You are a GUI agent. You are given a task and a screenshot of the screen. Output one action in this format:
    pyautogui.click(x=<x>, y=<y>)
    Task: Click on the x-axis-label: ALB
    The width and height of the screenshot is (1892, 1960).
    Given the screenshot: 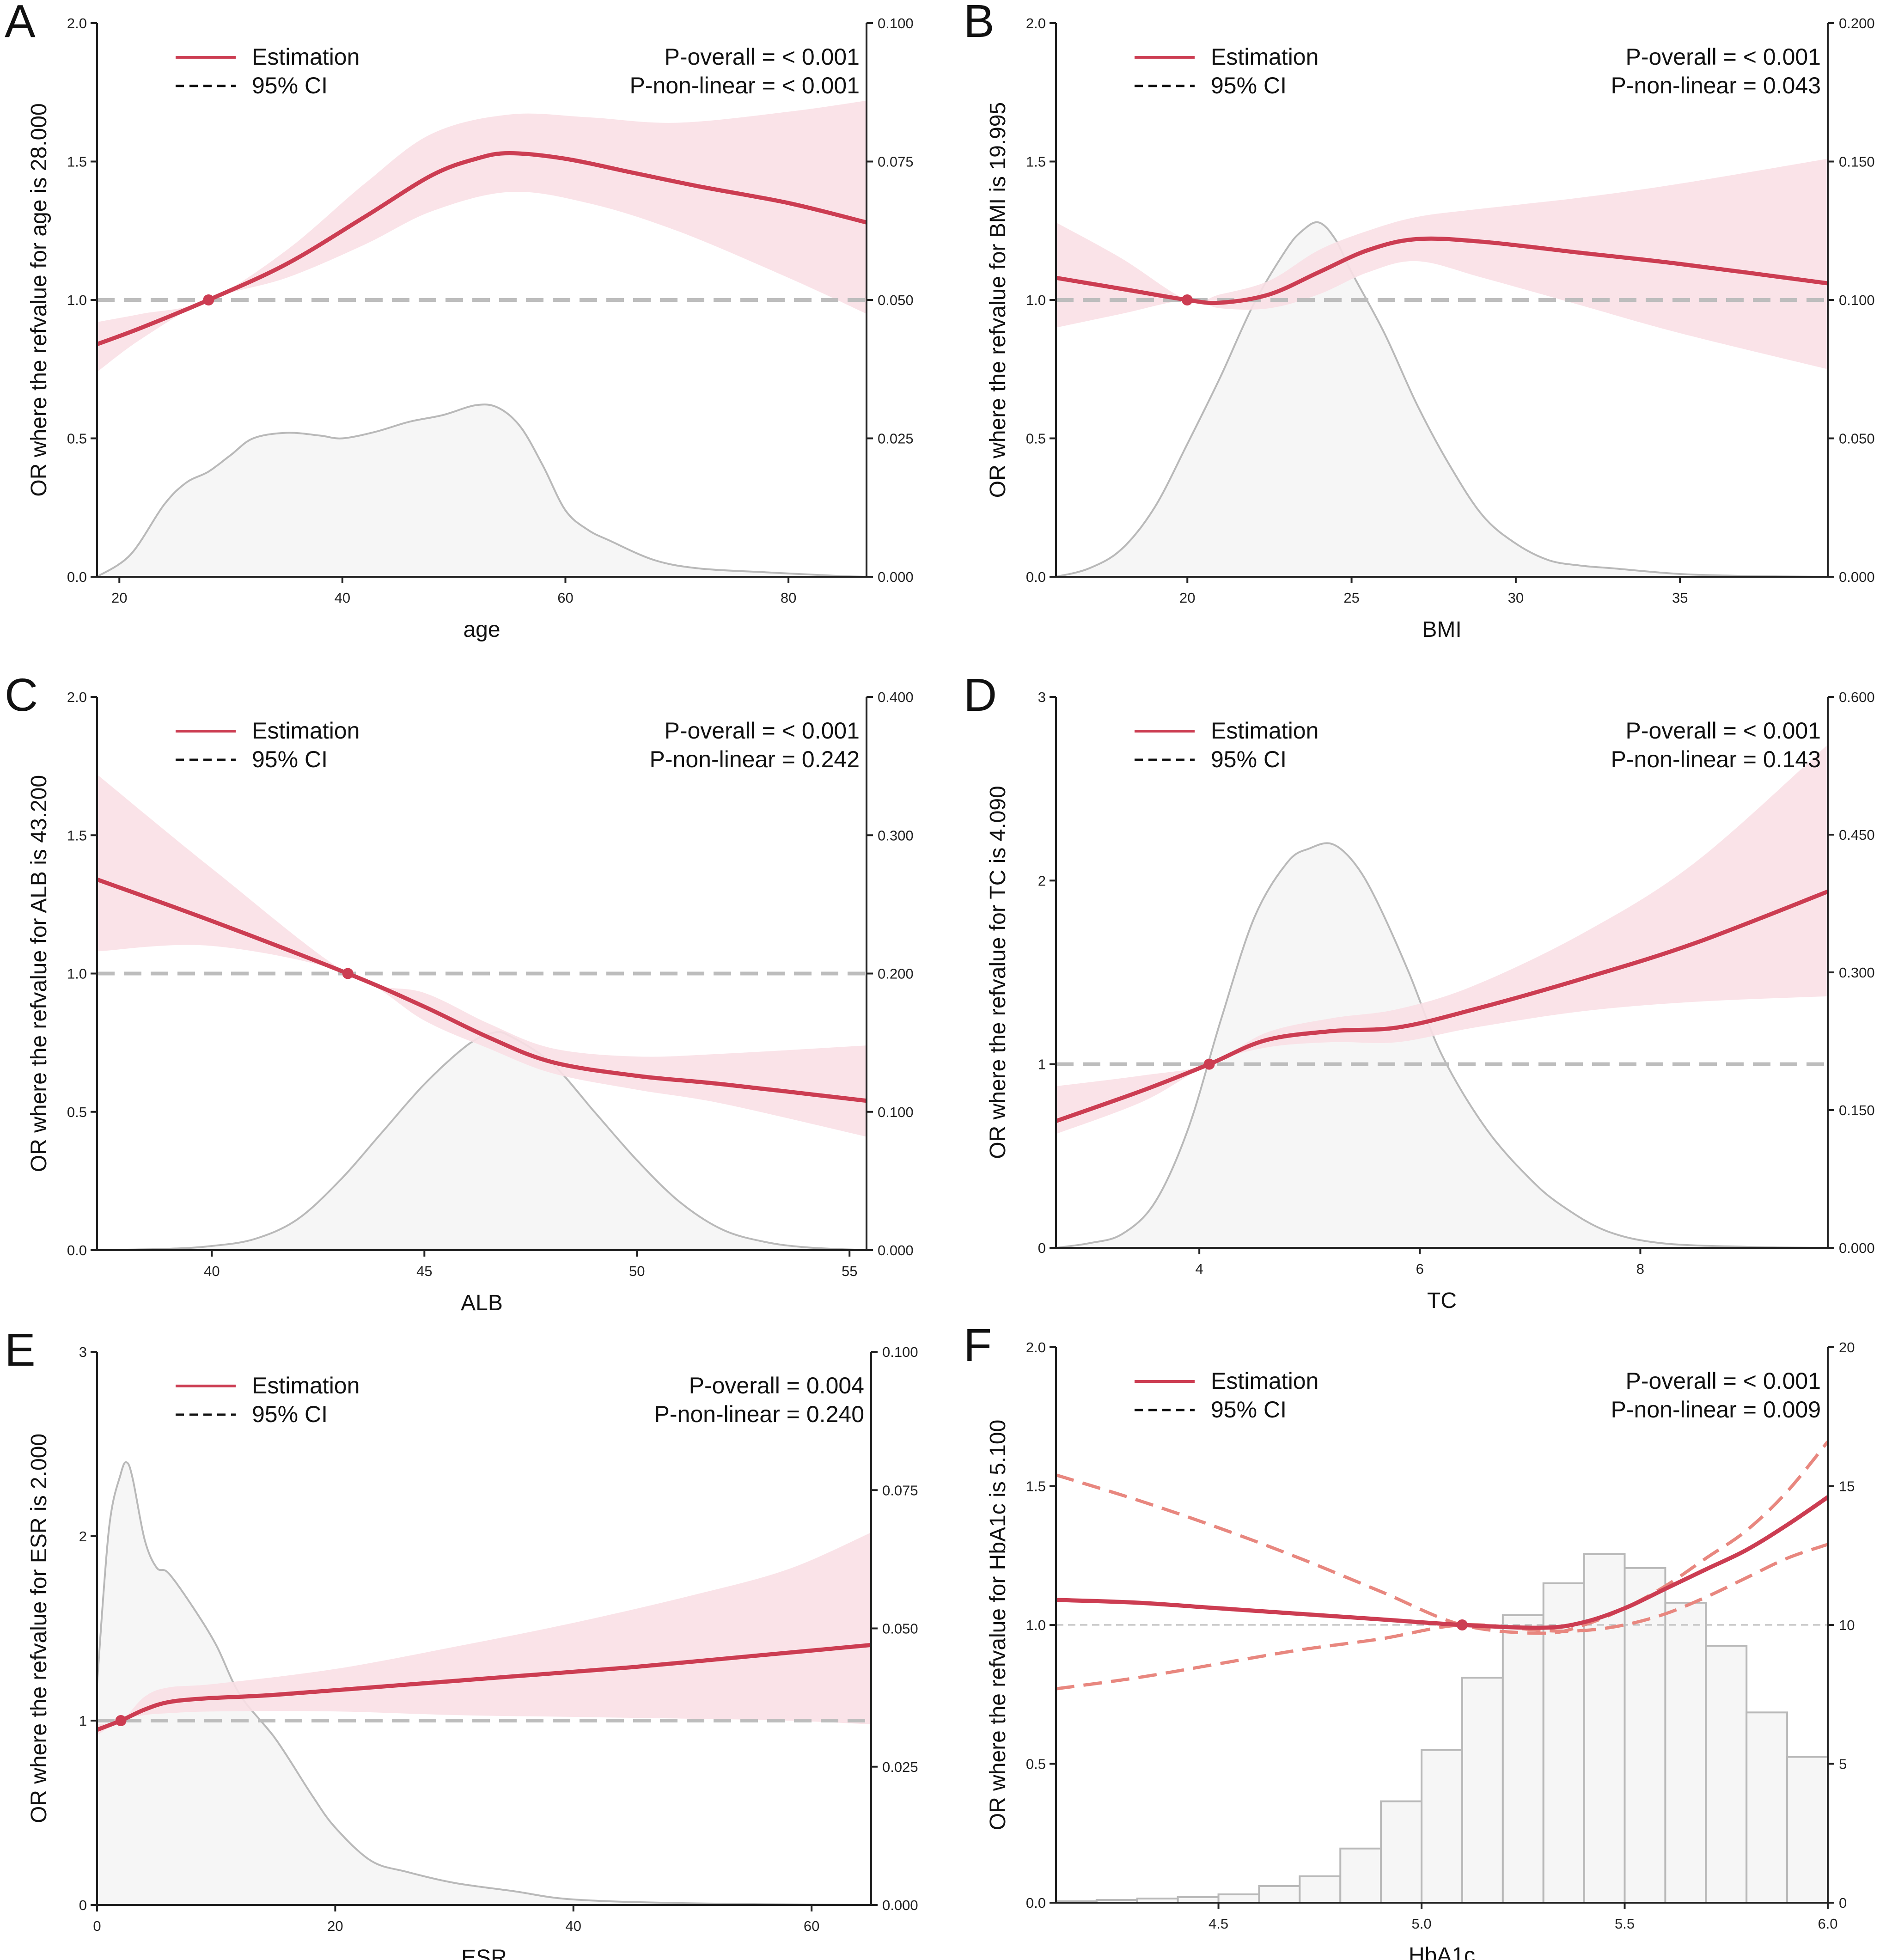 What is the action you would take?
    pyautogui.click(x=482, y=1303)
    